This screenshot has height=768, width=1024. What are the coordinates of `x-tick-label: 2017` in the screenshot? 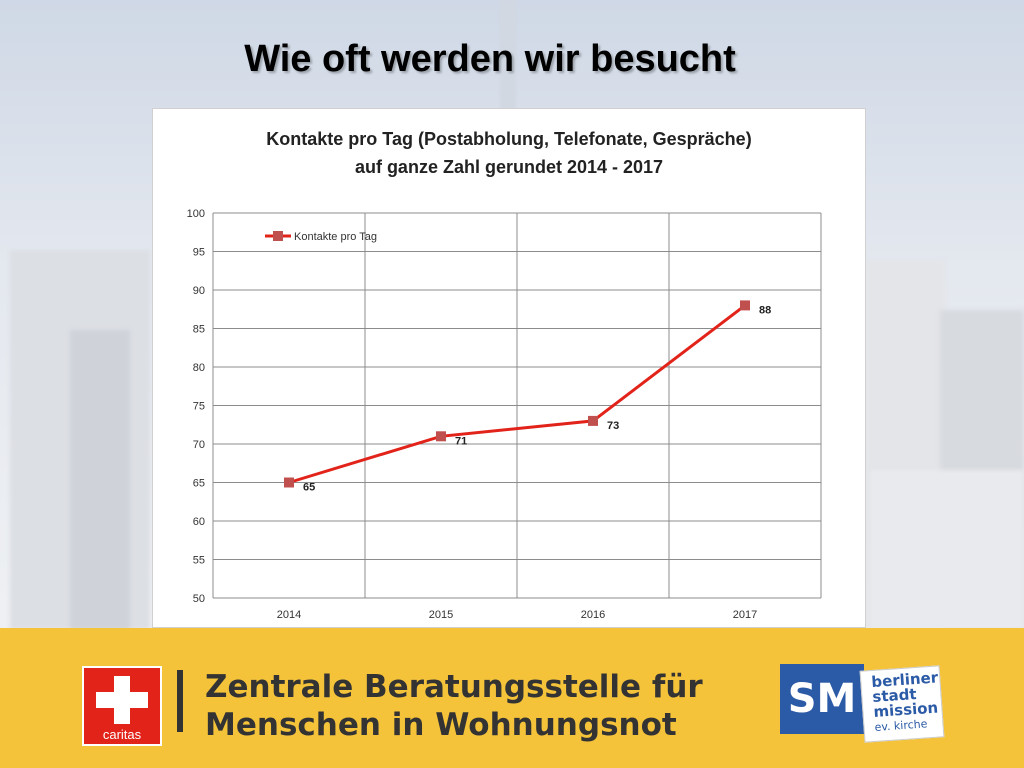 It's located at (745, 615).